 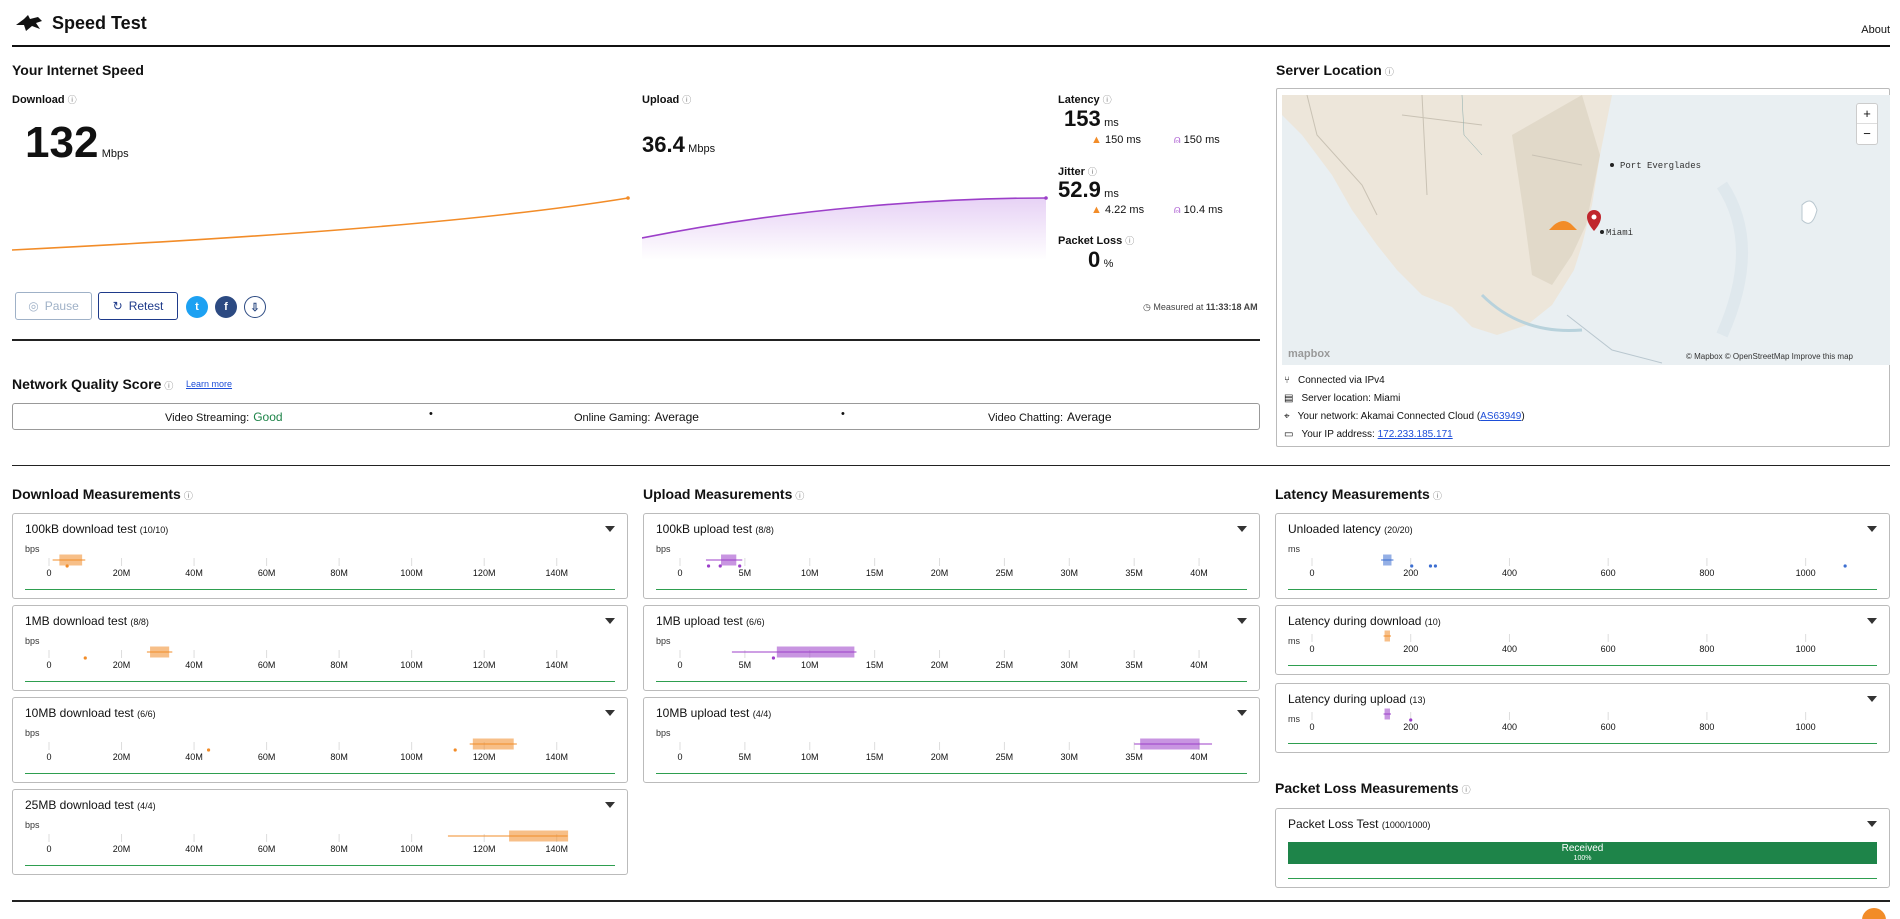 I want to click on axis-ticks: 0 5M 10M 15M 20M 25M 30M 35M 40M, so click(x=962, y=758).